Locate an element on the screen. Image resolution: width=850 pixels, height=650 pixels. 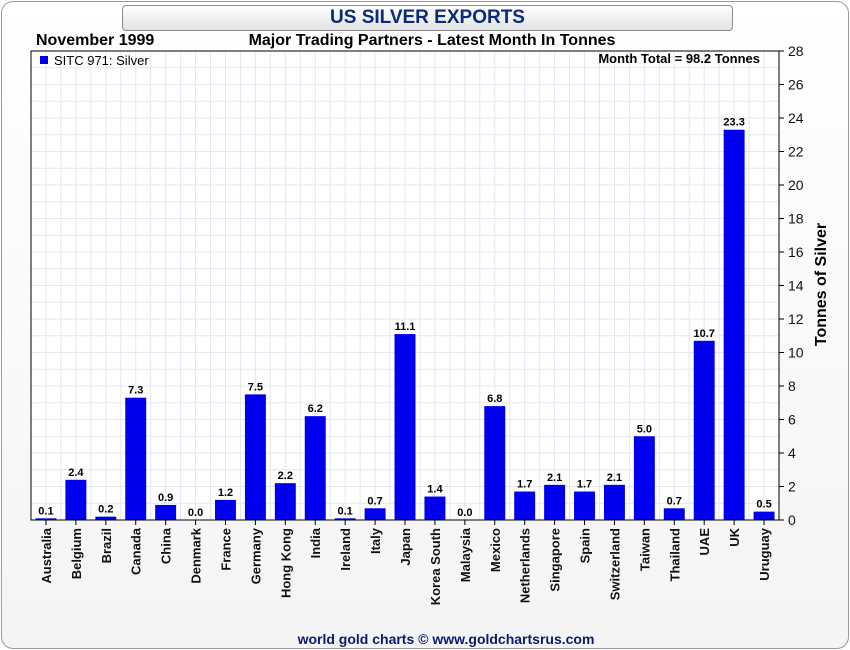
data-label: 2.2 is located at coordinates (285, 476).